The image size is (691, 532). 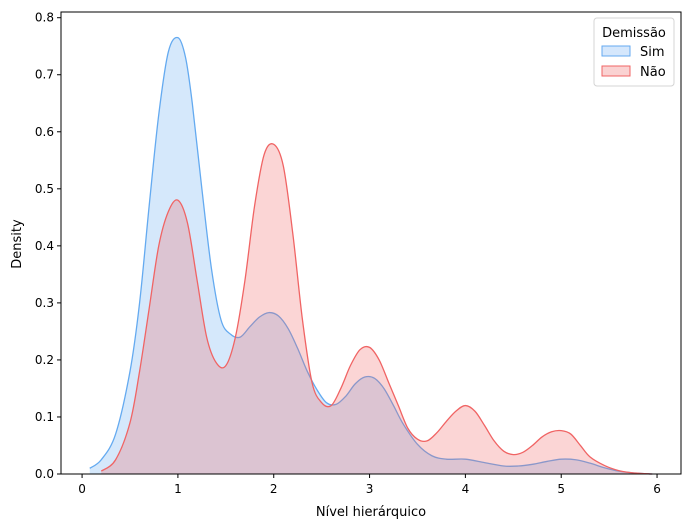 I want to click on legend-swatch-nao, so click(x=616, y=71).